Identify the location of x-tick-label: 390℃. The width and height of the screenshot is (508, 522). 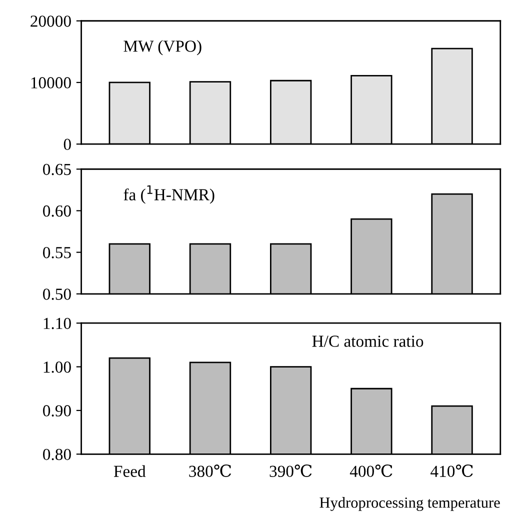
(291, 471).